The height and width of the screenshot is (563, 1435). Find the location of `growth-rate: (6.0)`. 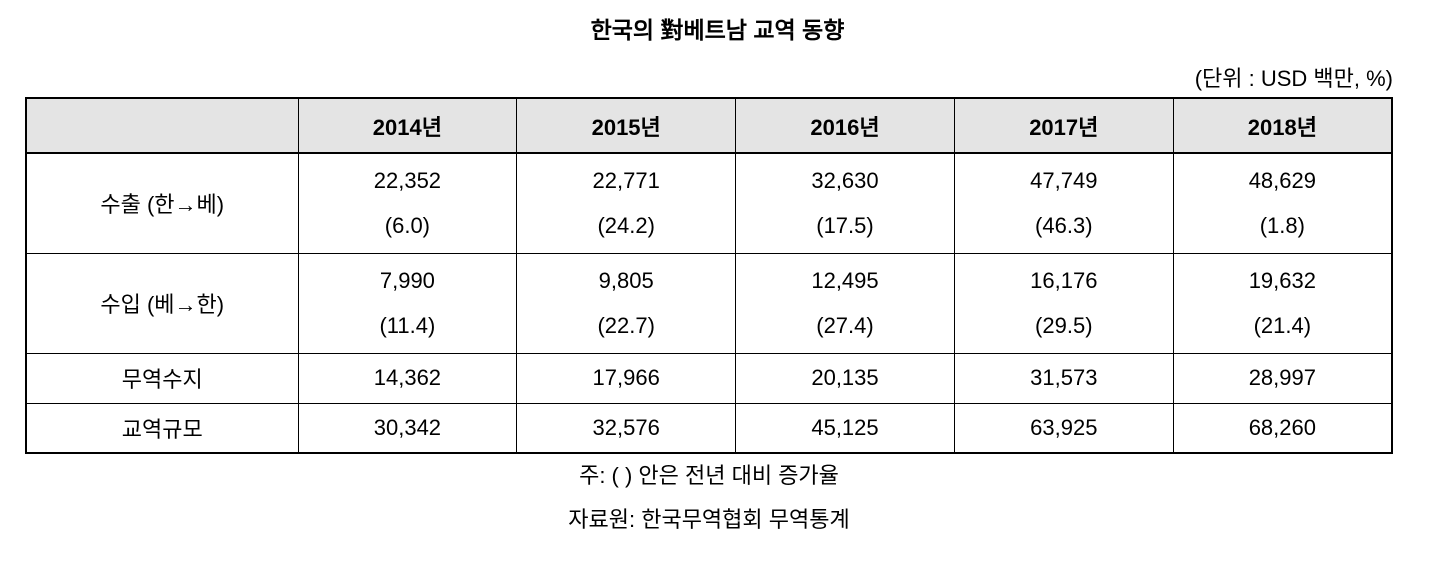

growth-rate: (6.0) is located at coordinates (407, 226).